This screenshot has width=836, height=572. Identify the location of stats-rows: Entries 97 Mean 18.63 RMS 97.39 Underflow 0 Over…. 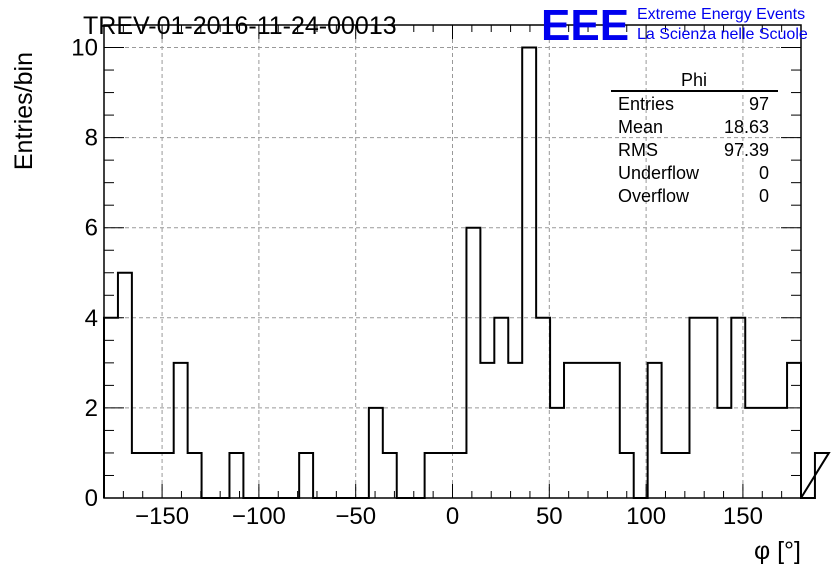
(693, 150).